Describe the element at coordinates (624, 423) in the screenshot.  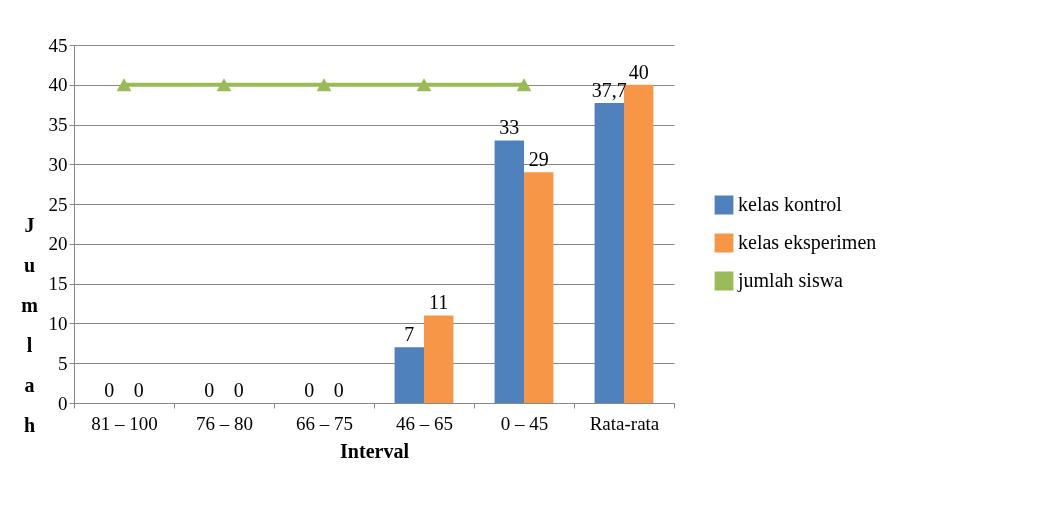
I see `x-tick-label: Rata-rata` at that location.